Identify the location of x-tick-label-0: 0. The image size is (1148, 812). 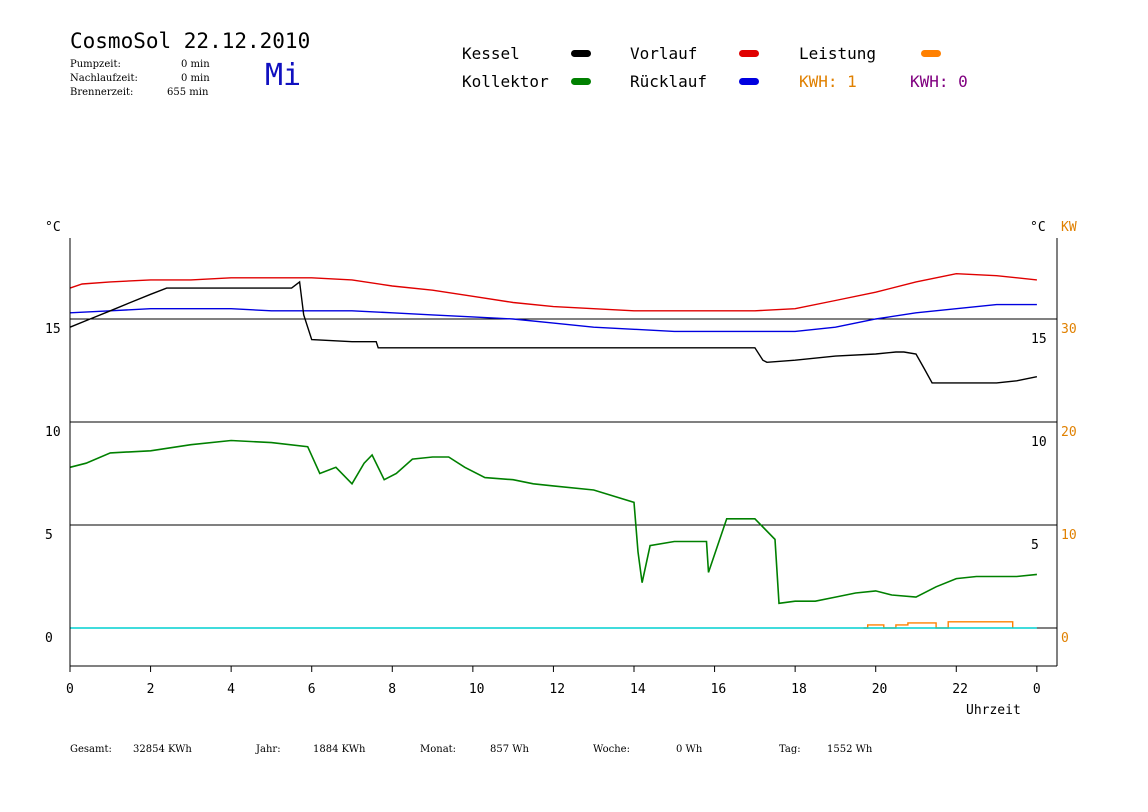
(70, 689).